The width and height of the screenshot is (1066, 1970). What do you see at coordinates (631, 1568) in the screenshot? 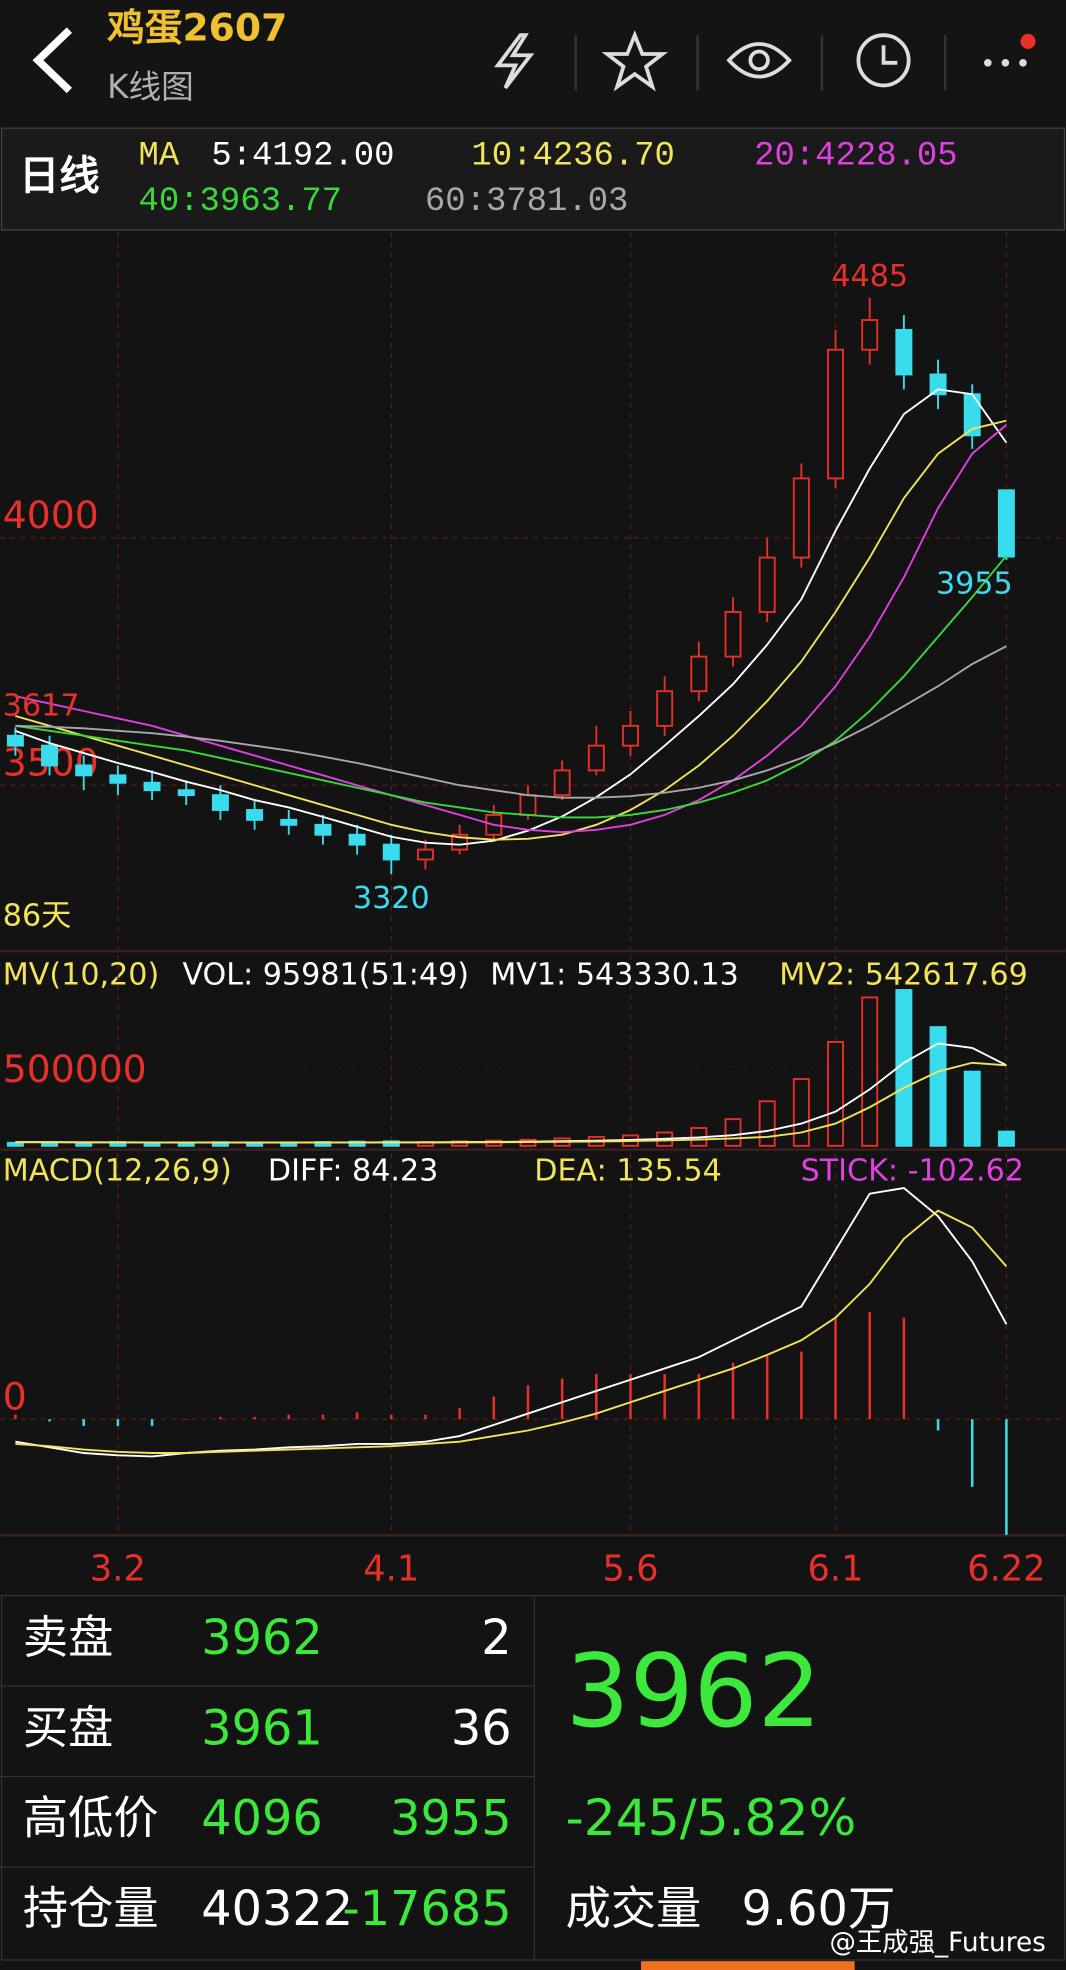
I see `x-tick-label: 5.6` at bounding box center [631, 1568].